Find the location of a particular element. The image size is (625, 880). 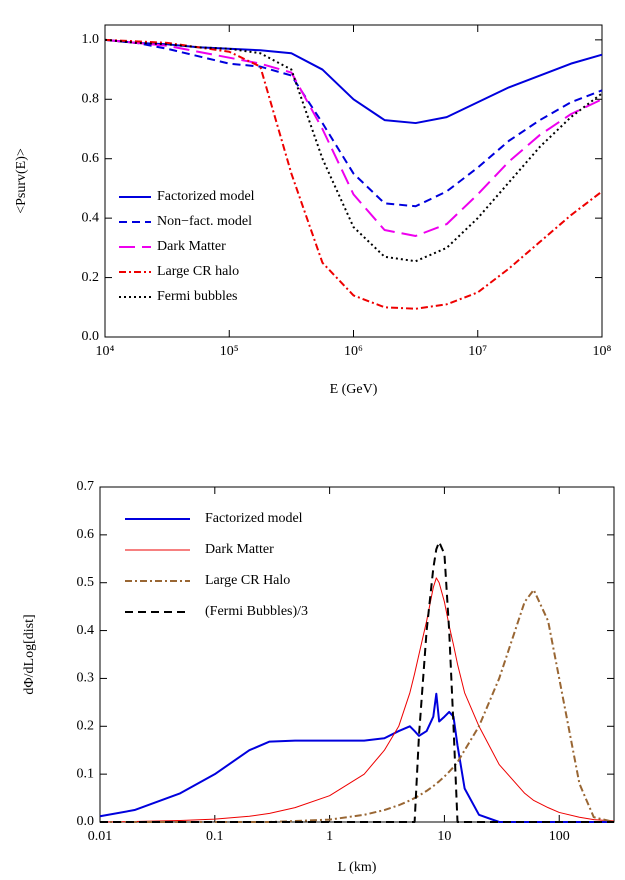

x-tick-label: 10⁵ is located at coordinates (229, 351).